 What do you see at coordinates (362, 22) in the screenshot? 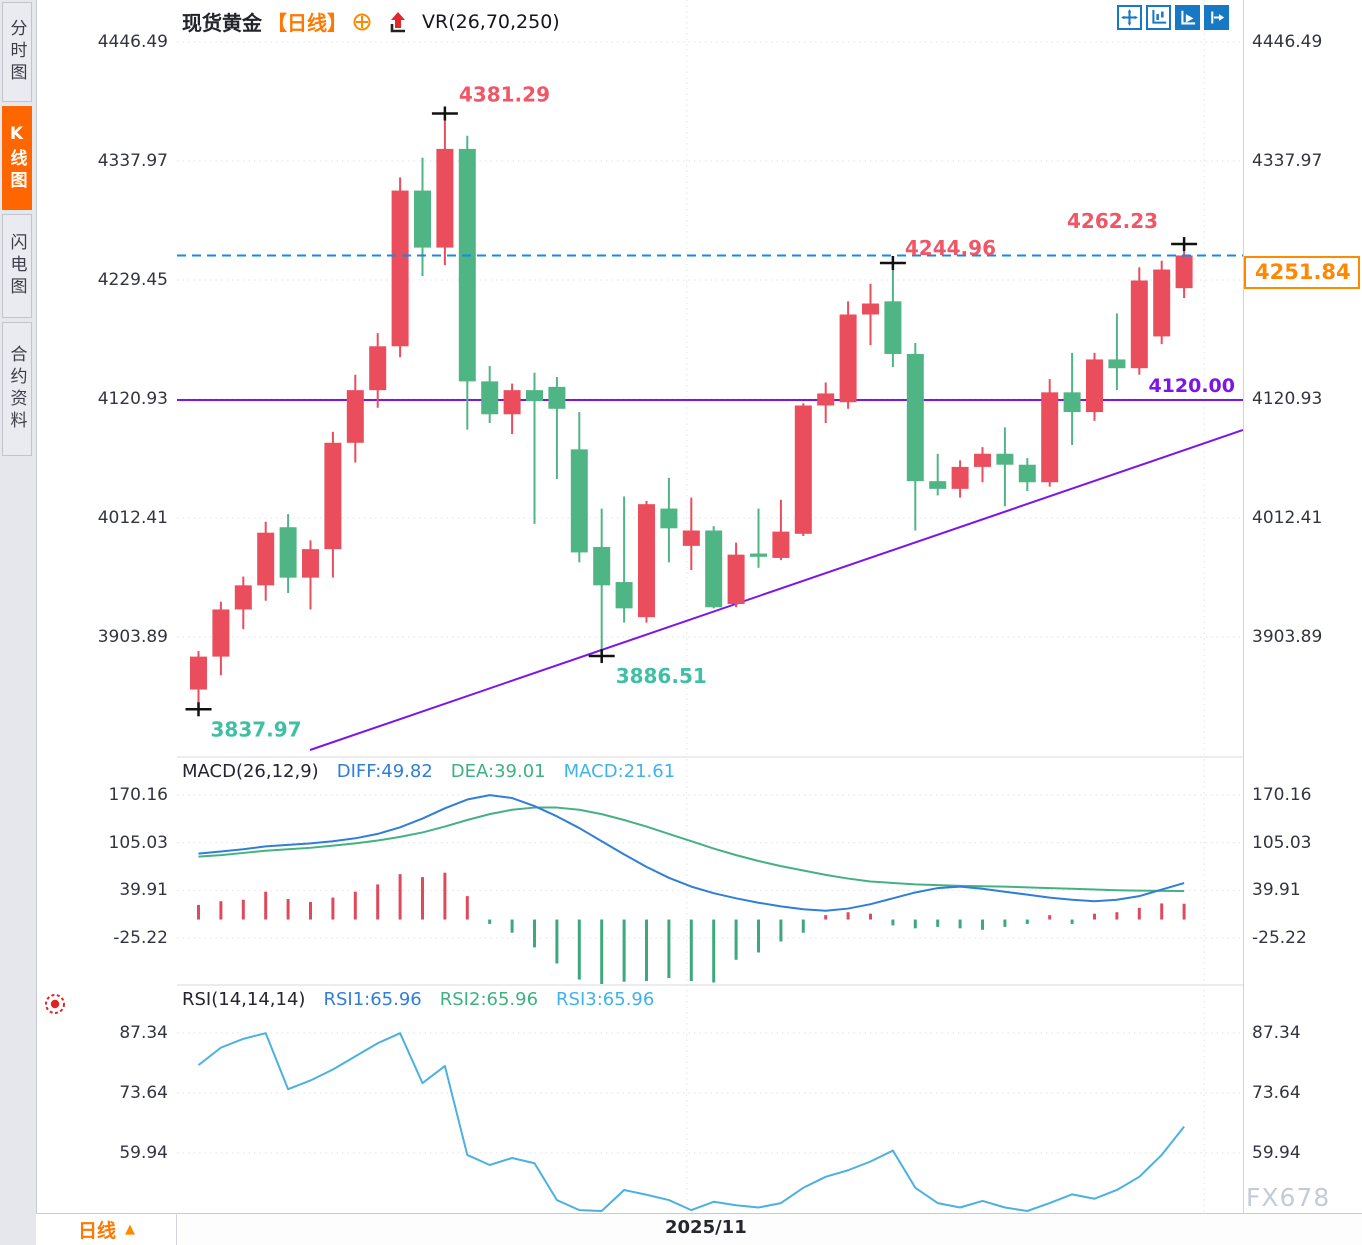
I see `compare-symbol-icon` at bounding box center [362, 22].